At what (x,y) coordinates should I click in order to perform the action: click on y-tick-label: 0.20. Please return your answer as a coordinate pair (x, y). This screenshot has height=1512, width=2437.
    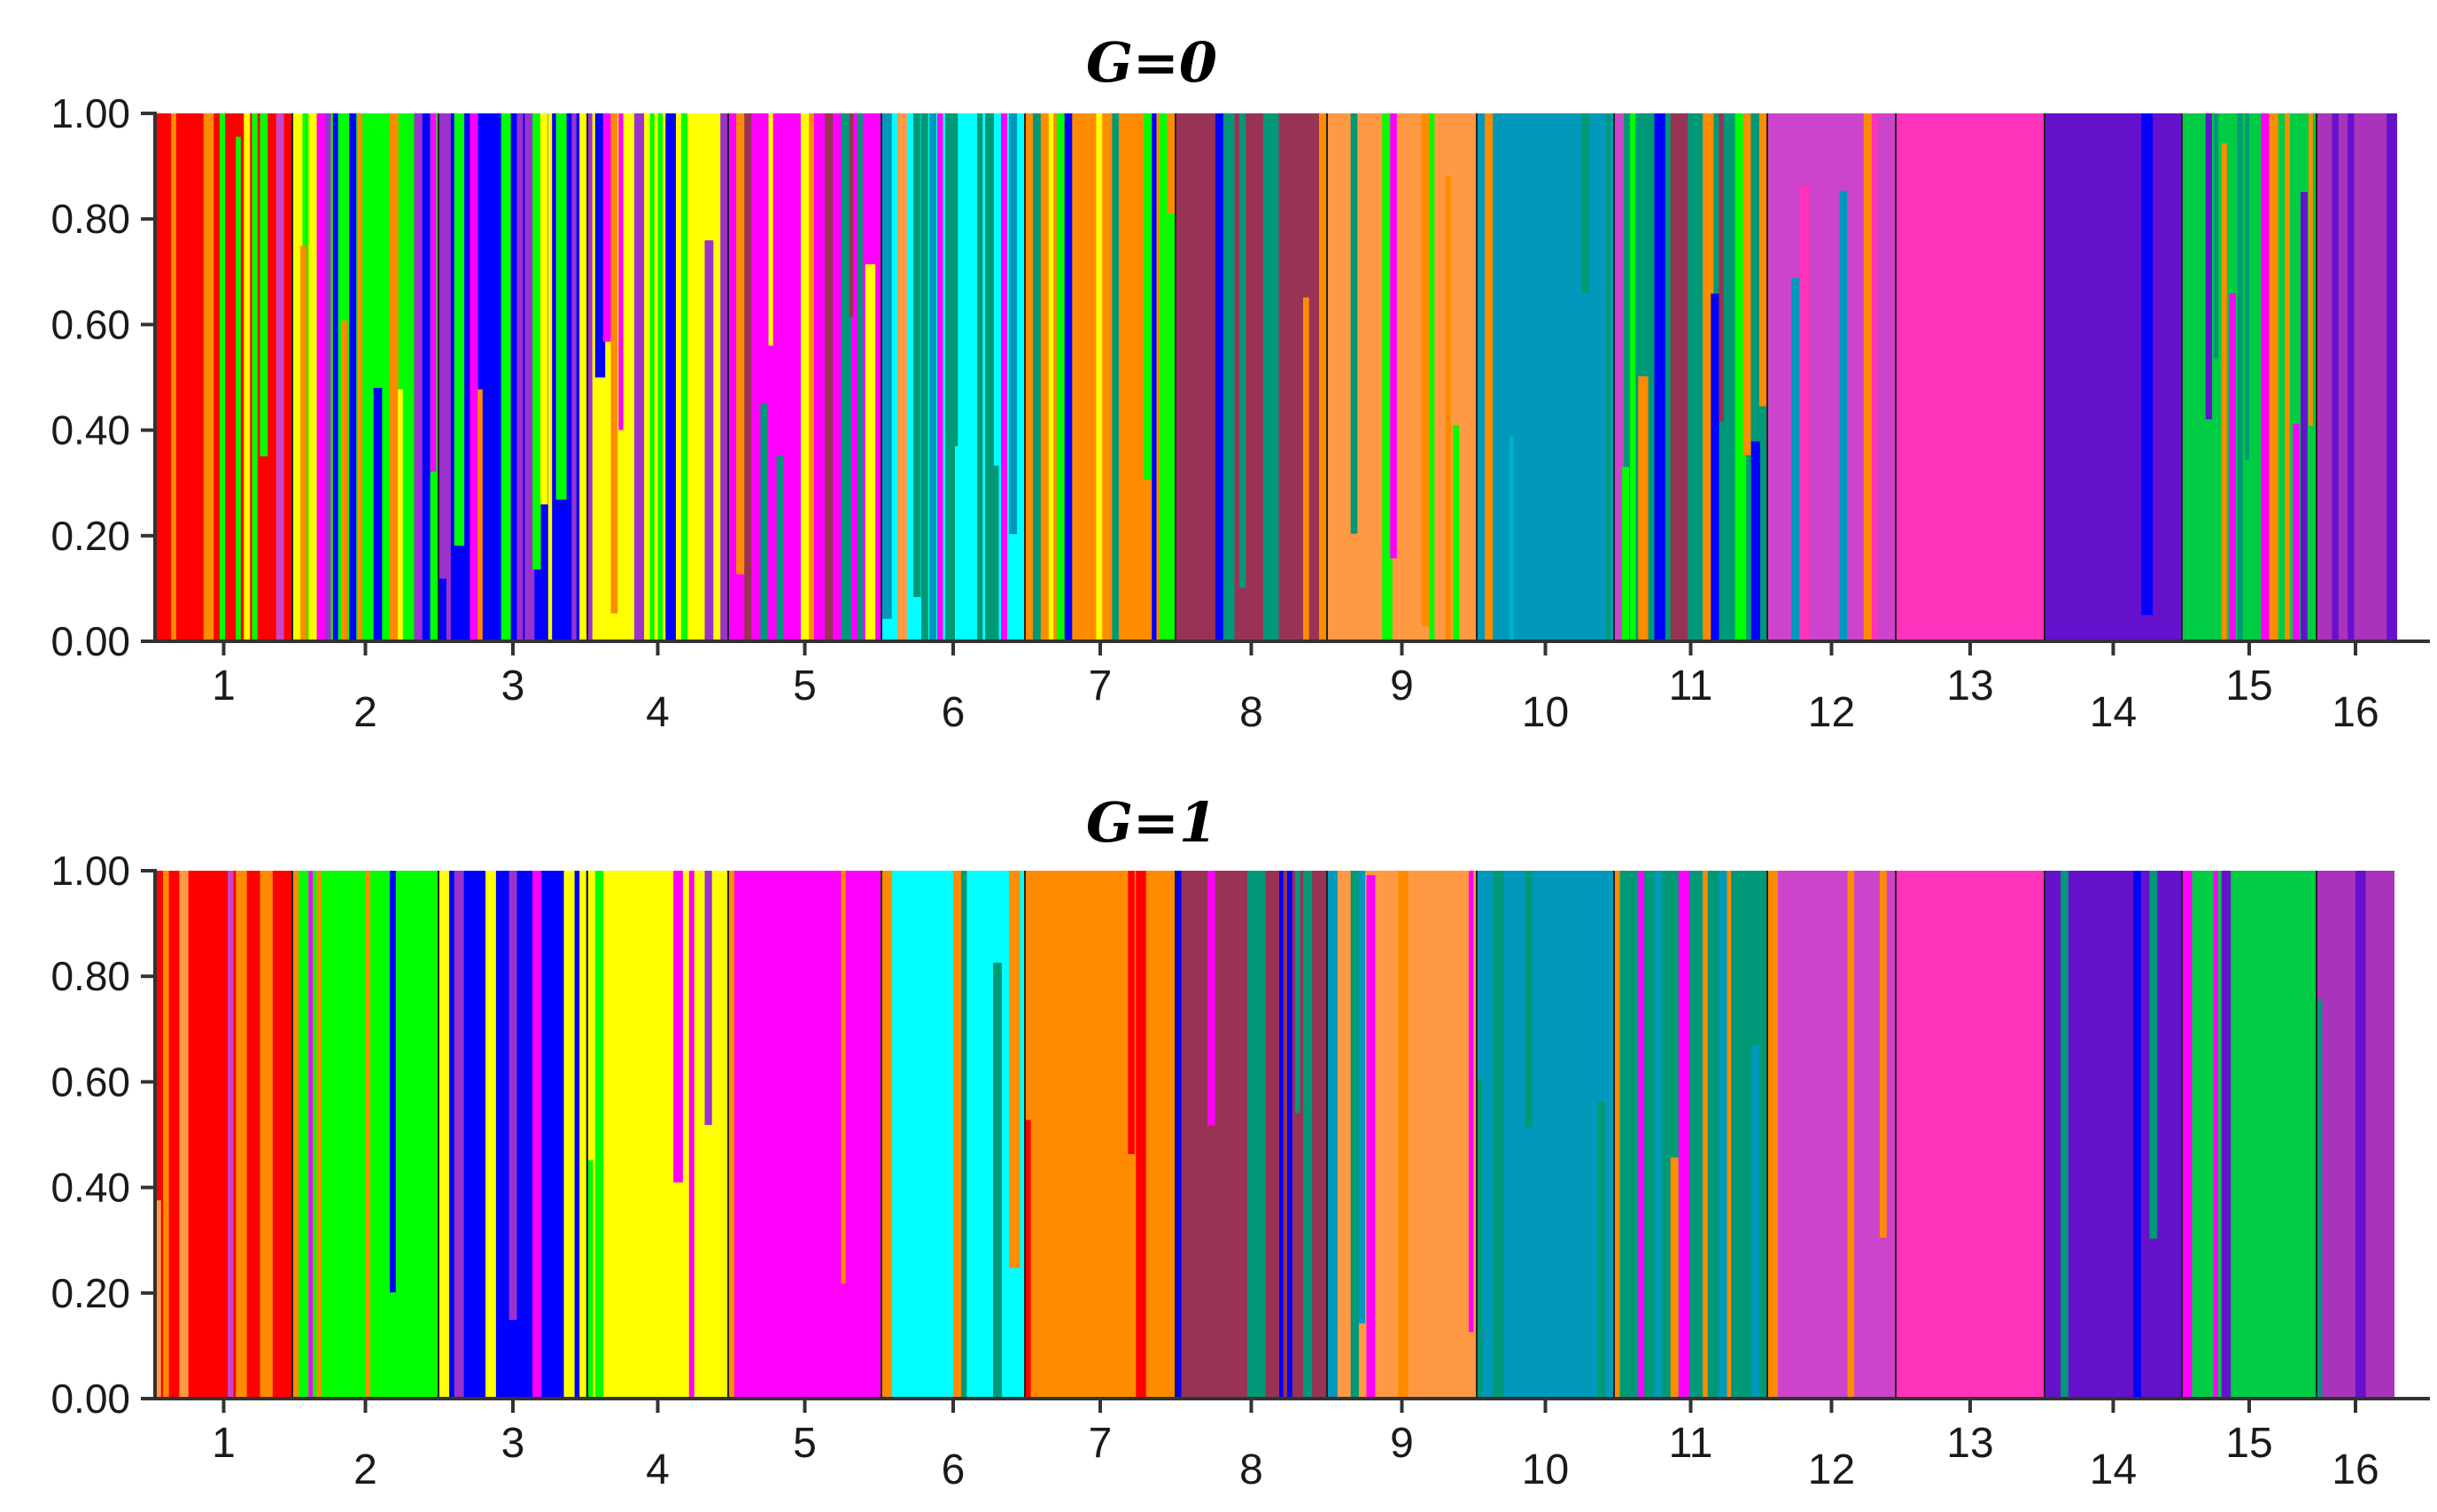
    Looking at the image, I should click on (90, 536).